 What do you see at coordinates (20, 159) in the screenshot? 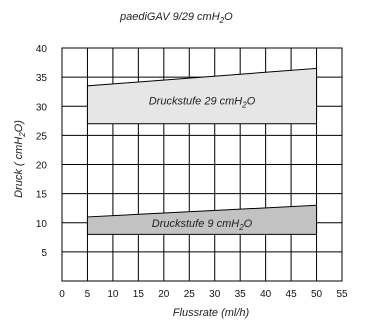
I see `y-axis-label: Druck ( cmH2O)` at bounding box center [20, 159].